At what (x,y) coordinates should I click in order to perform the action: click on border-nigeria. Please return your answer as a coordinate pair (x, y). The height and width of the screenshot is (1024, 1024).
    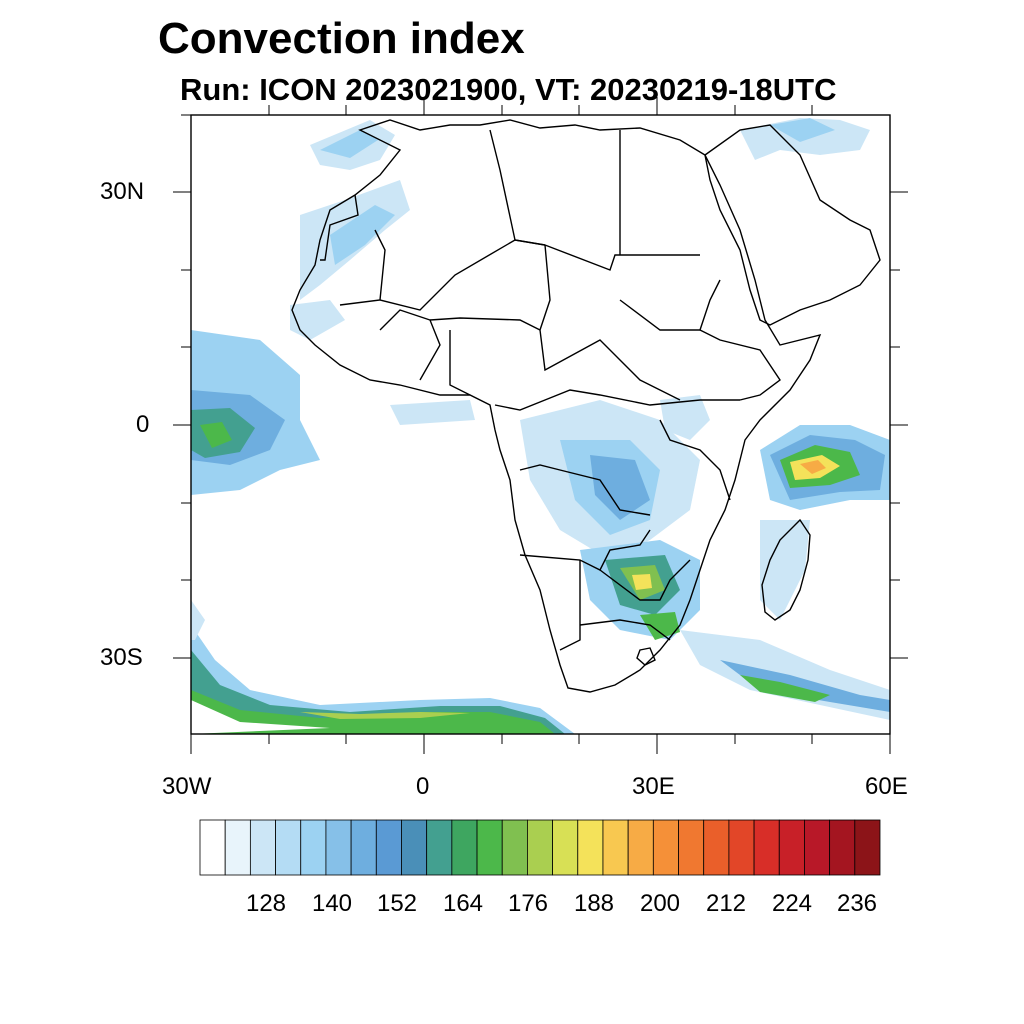
    Looking at the image, I should click on (485, 324).